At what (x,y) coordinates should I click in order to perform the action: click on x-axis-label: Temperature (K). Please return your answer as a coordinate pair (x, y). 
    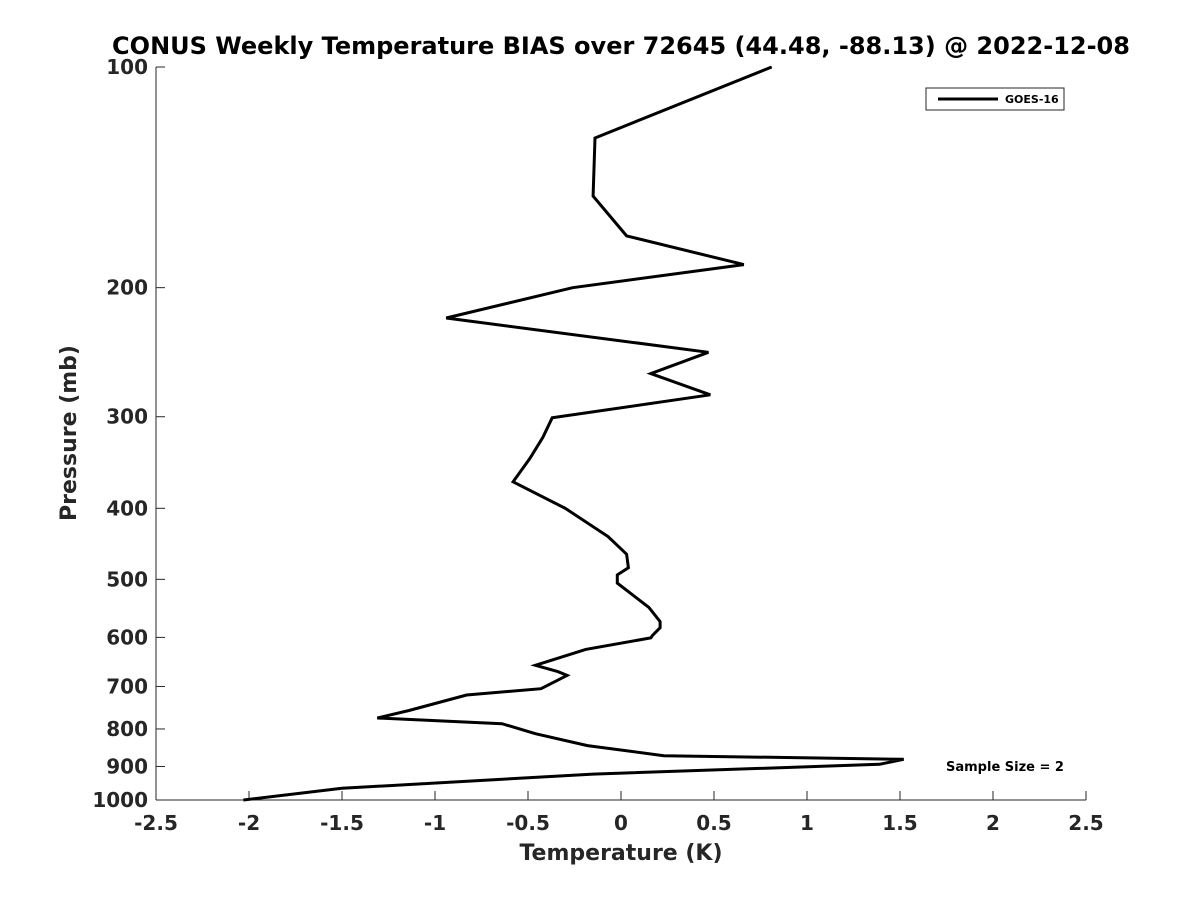
    Looking at the image, I should click on (620, 853).